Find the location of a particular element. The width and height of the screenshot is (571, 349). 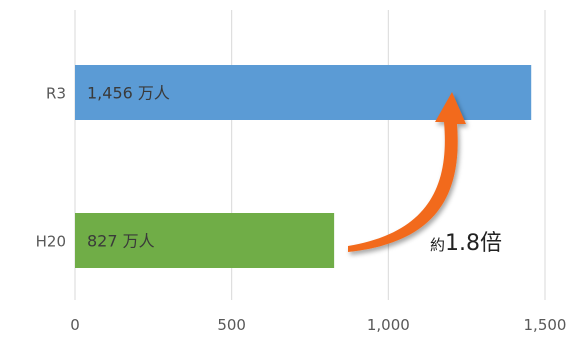

growth-label-value: 1.8倍 is located at coordinates (473, 243).